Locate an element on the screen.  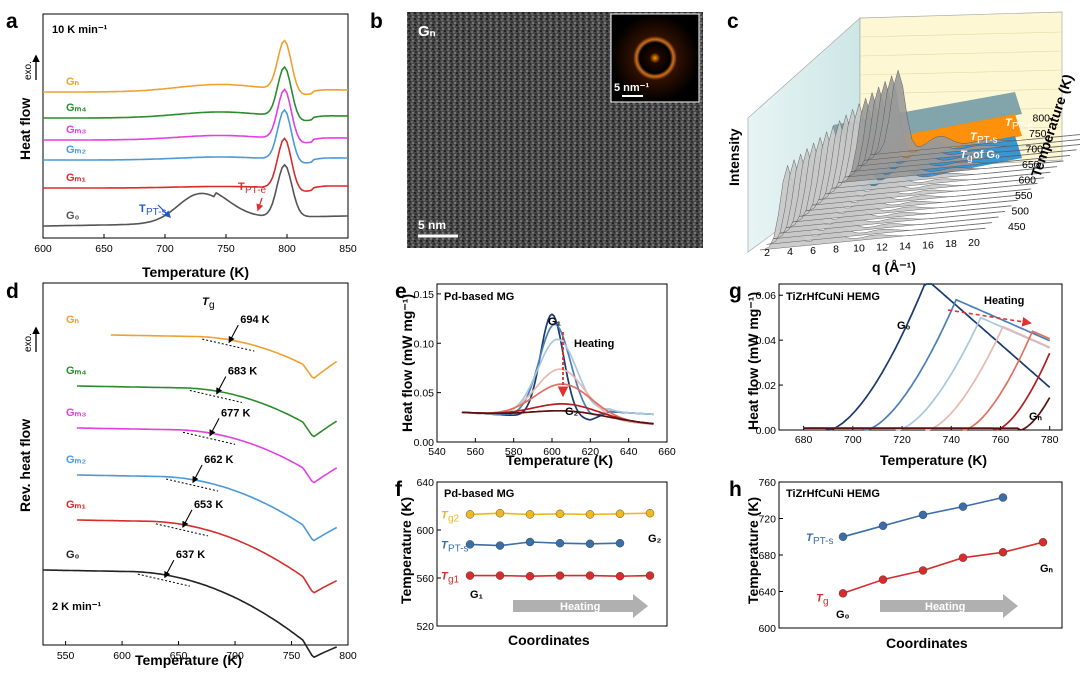
panel-a-xtick-label: 650 is located at coordinates (104, 249).